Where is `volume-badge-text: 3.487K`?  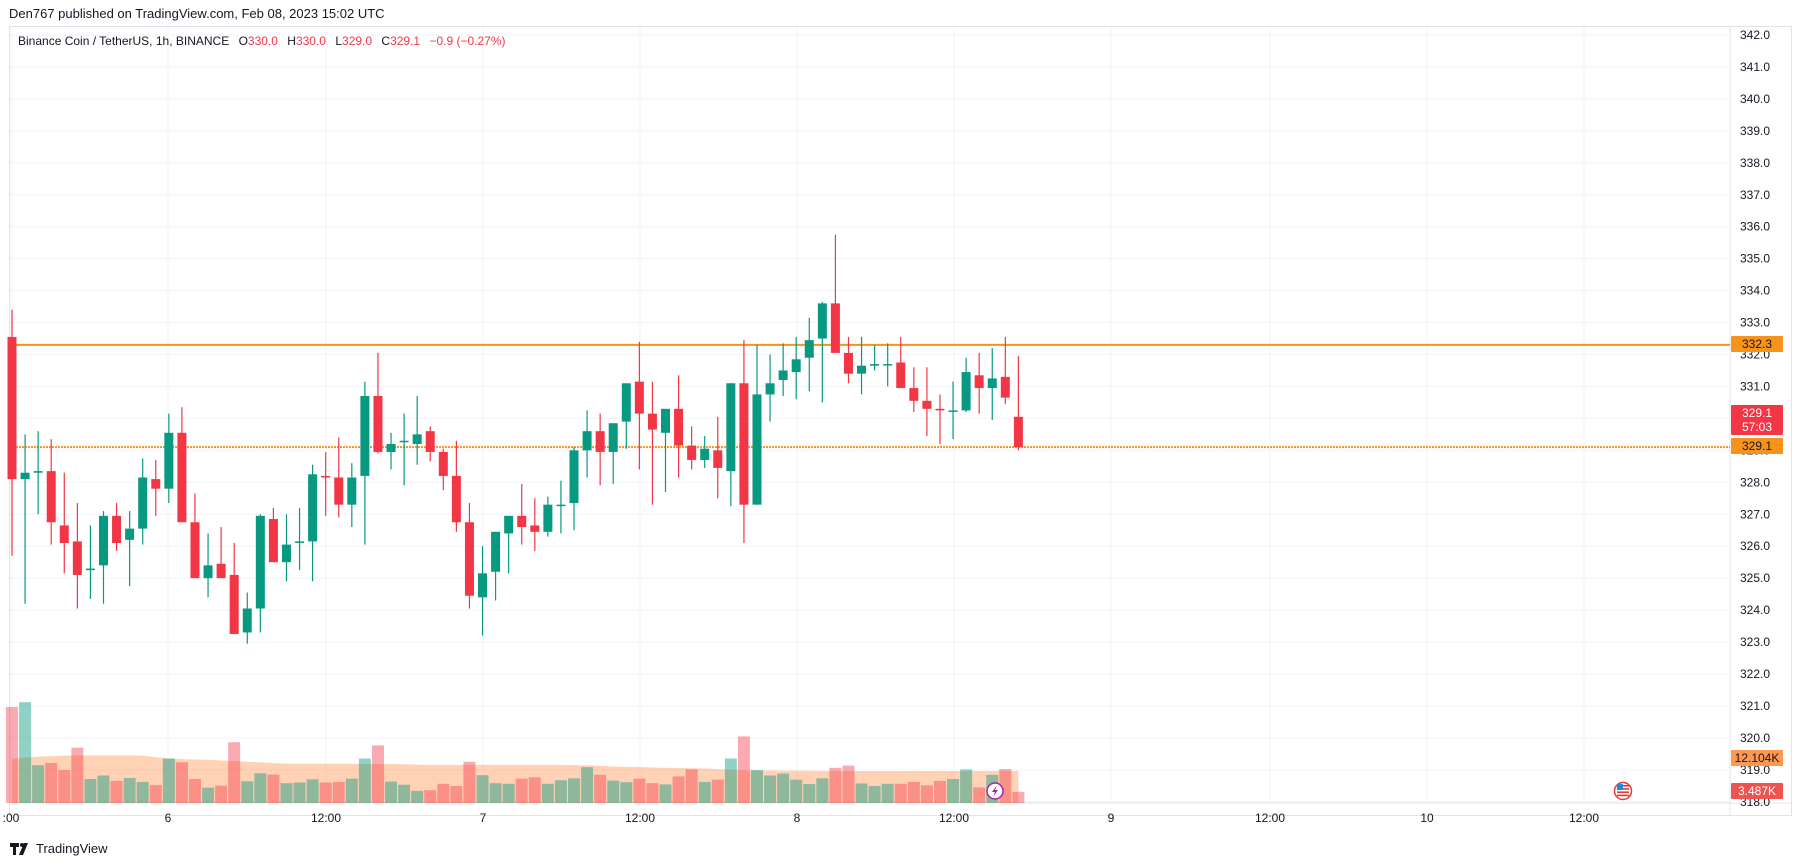 volume-badge-text: 3.487K is located at coordinates (1757, 791).